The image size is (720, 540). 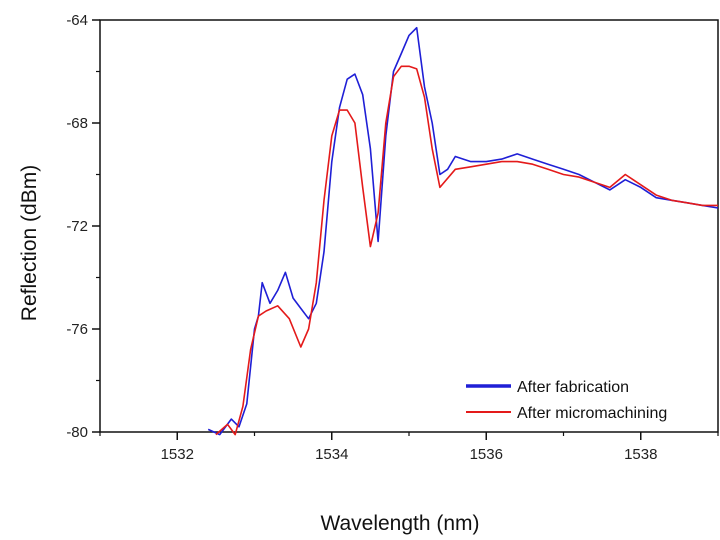 I want to click on x-tick-label: 1534, so click(x=331, y=454).